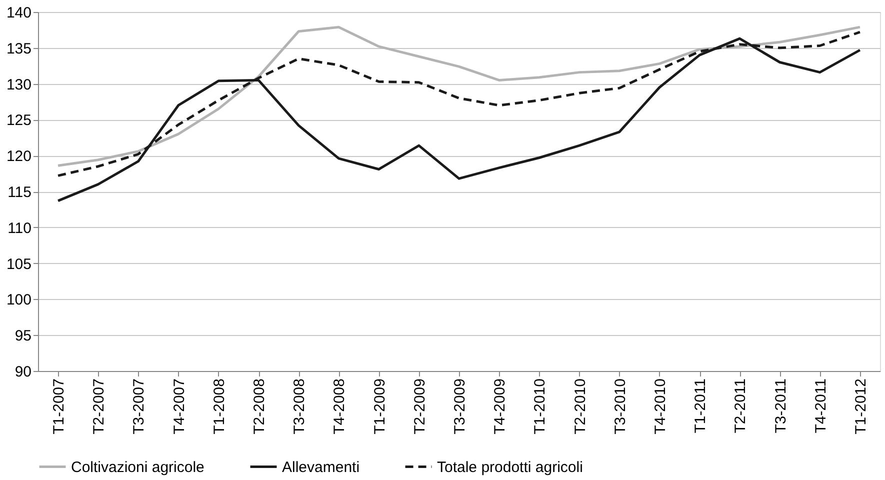  What do you see at coordinates (23, 372) in the screenshot?
I see `y-tick-label: 90` at bounding box center [23, 372].